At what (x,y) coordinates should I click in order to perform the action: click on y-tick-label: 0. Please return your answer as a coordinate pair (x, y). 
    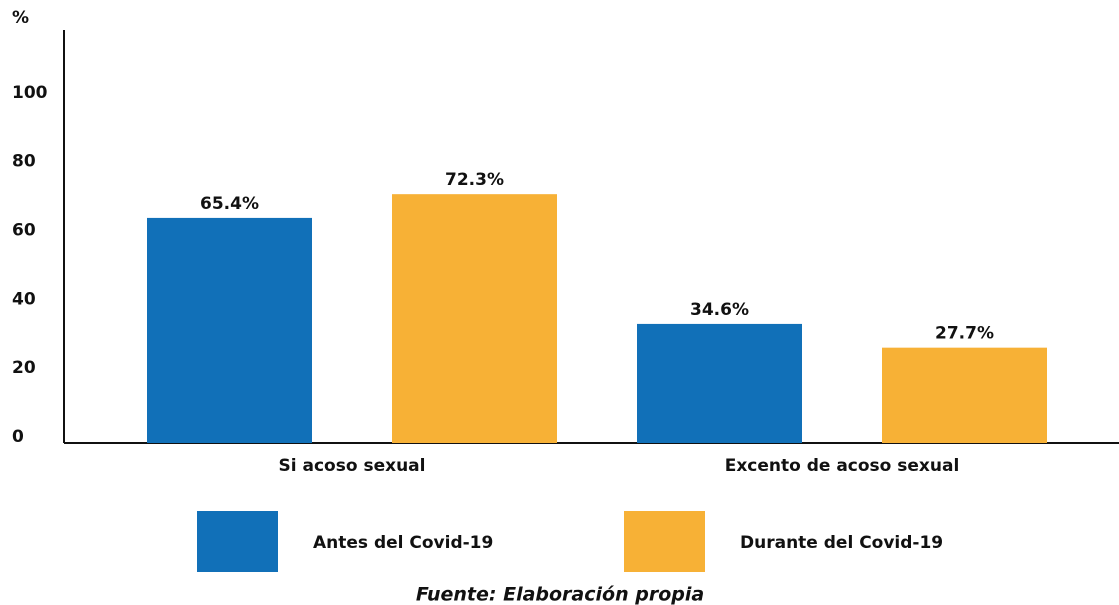
    Looking at the image, I should click on (18, 437).